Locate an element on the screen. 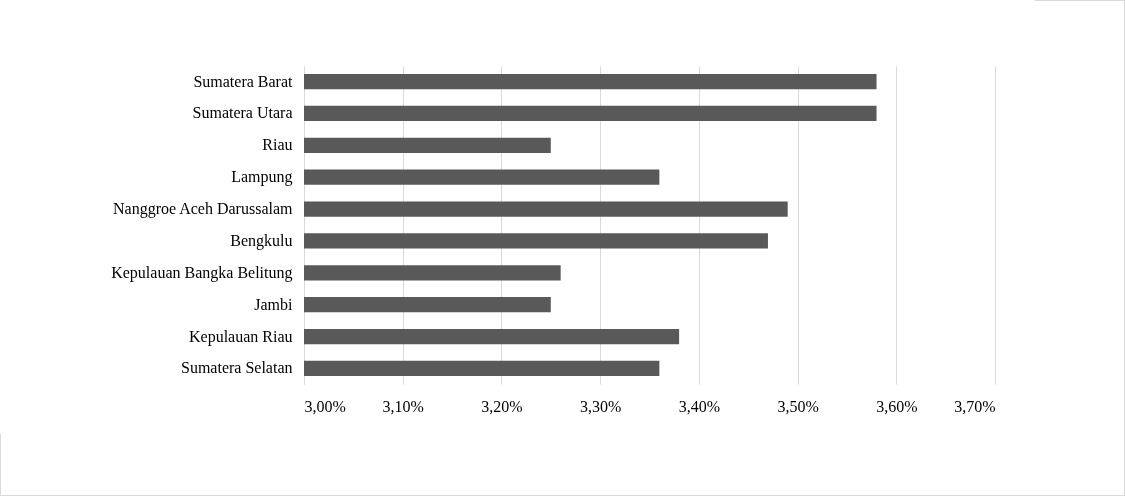 The height and width of the screenshot is (496, 1125). y-tick-label: Kepulauan Riau is located at coordinates (240, 336).